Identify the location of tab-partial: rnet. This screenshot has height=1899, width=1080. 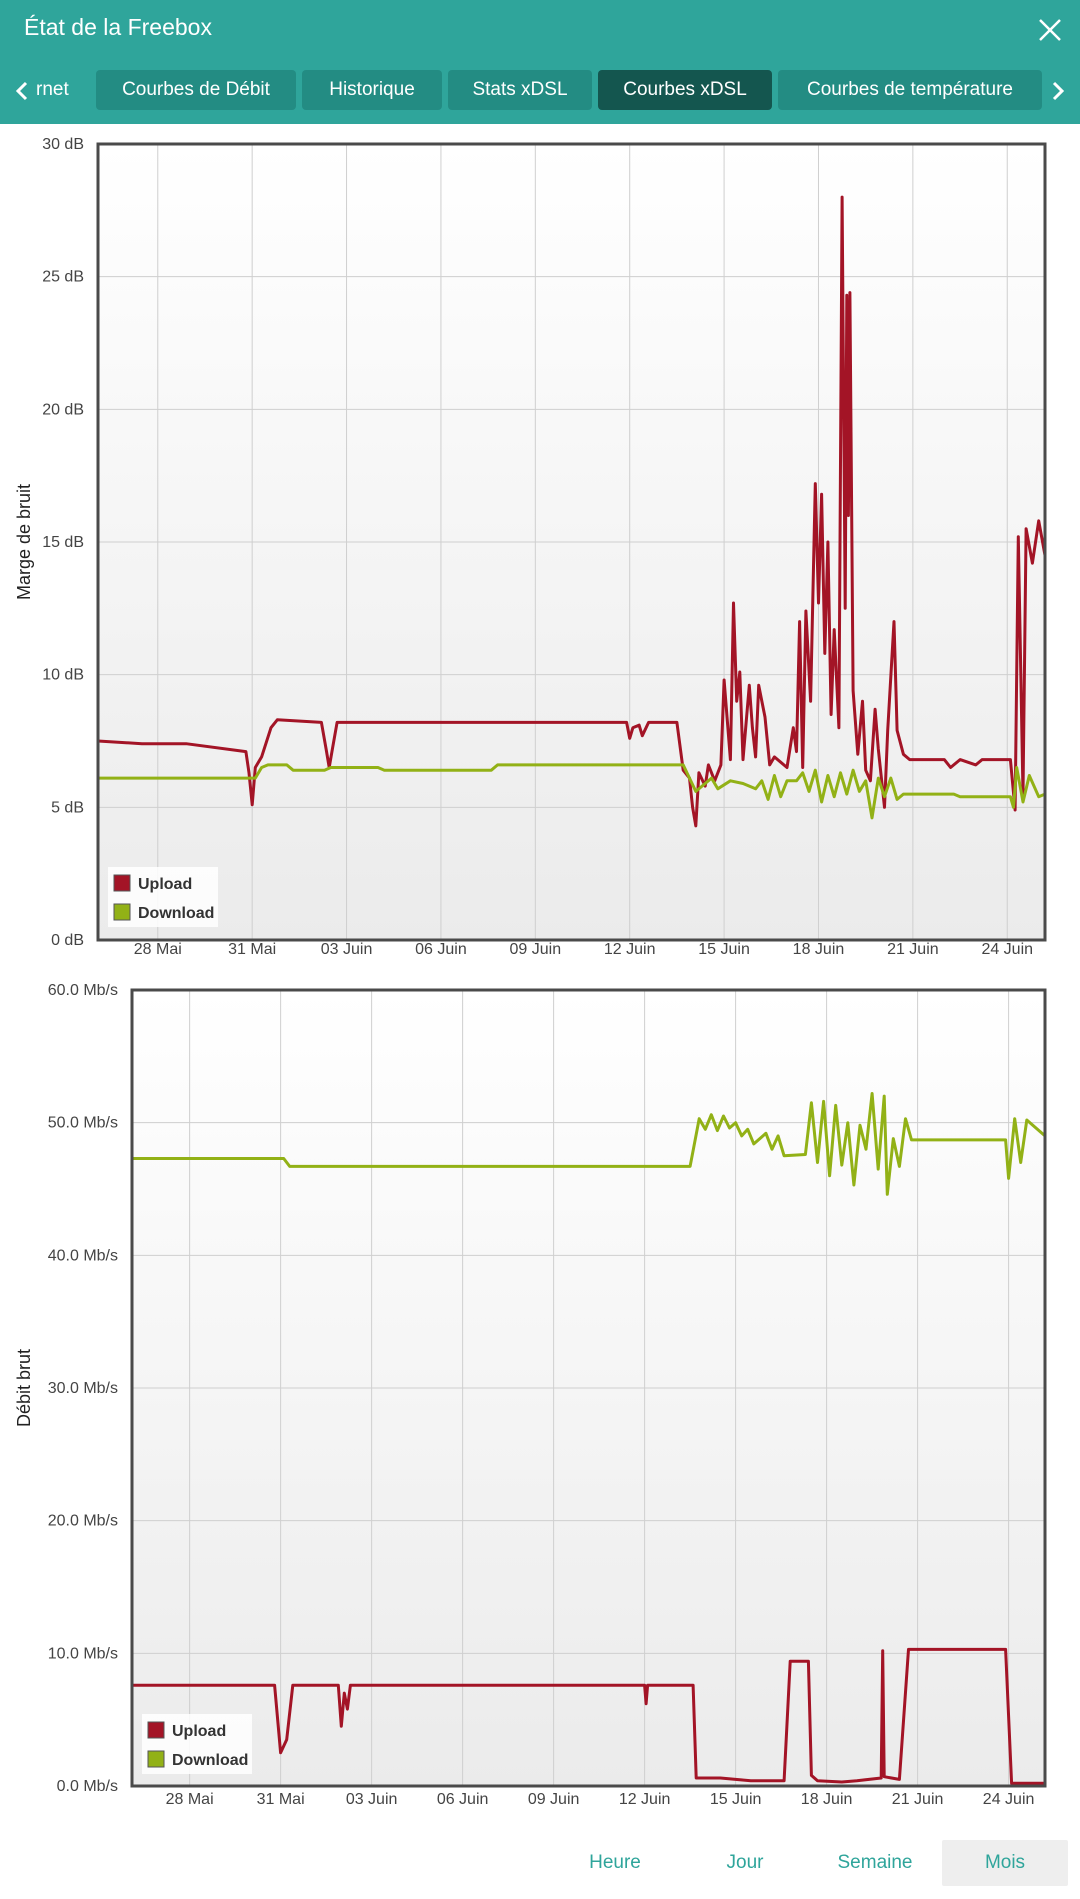
(52, 89).